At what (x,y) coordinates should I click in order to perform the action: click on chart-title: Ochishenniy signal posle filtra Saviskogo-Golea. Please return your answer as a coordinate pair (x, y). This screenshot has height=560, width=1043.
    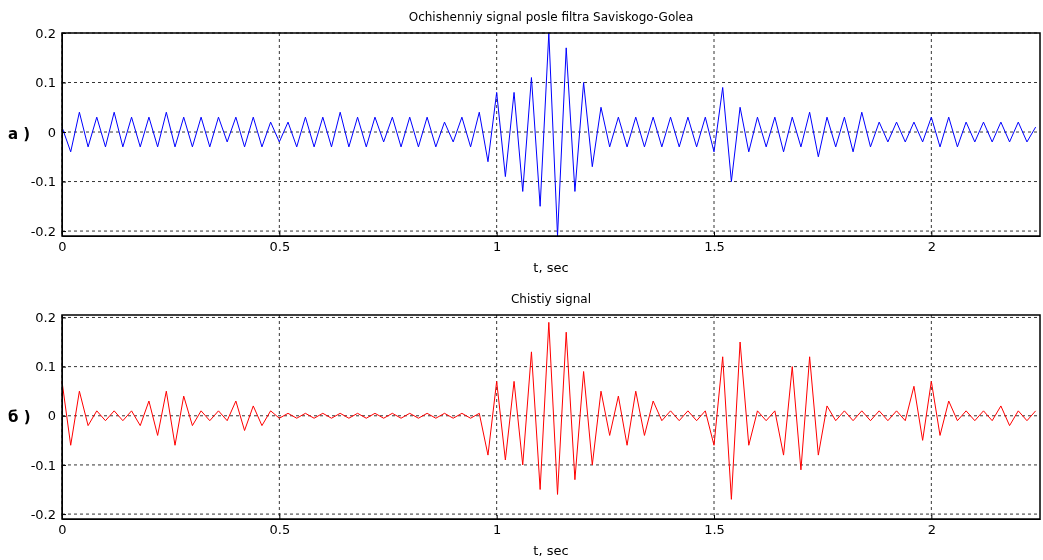
    Looking at the image, I should click on (551, 17).